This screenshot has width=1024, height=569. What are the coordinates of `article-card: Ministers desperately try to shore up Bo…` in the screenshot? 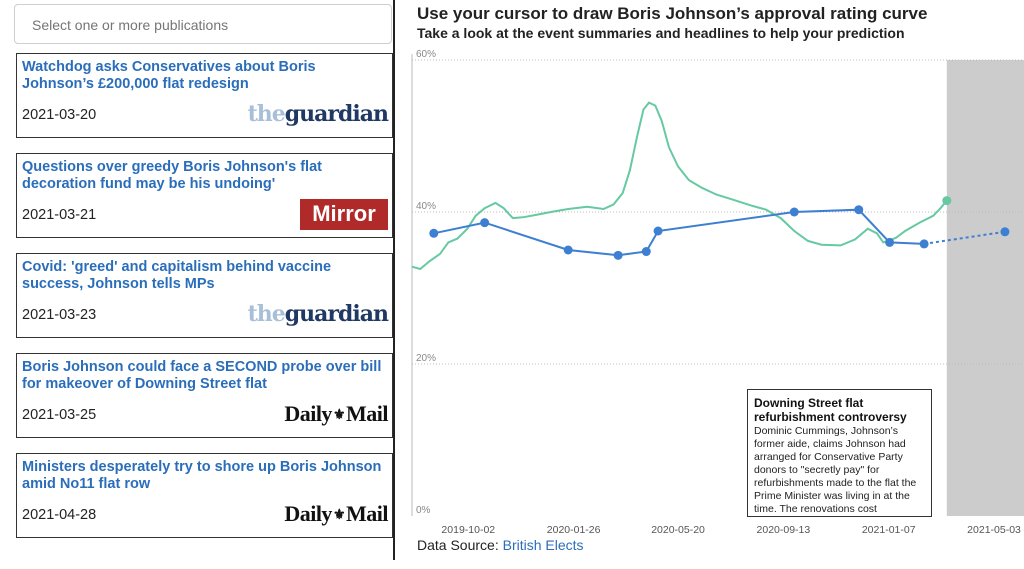 It's located at (204, 495).